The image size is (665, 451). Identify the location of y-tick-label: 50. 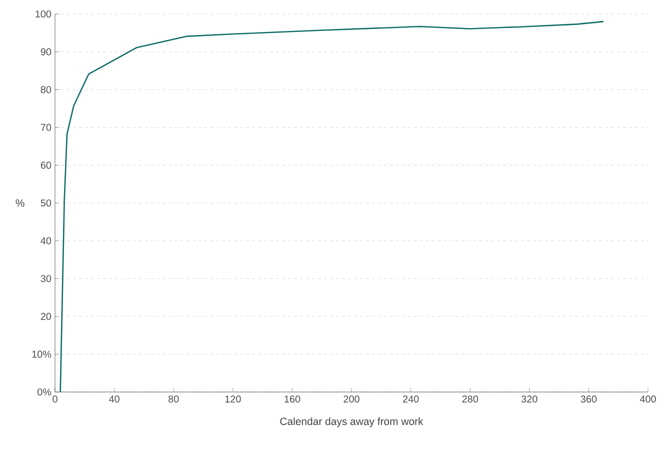
(46, 203).